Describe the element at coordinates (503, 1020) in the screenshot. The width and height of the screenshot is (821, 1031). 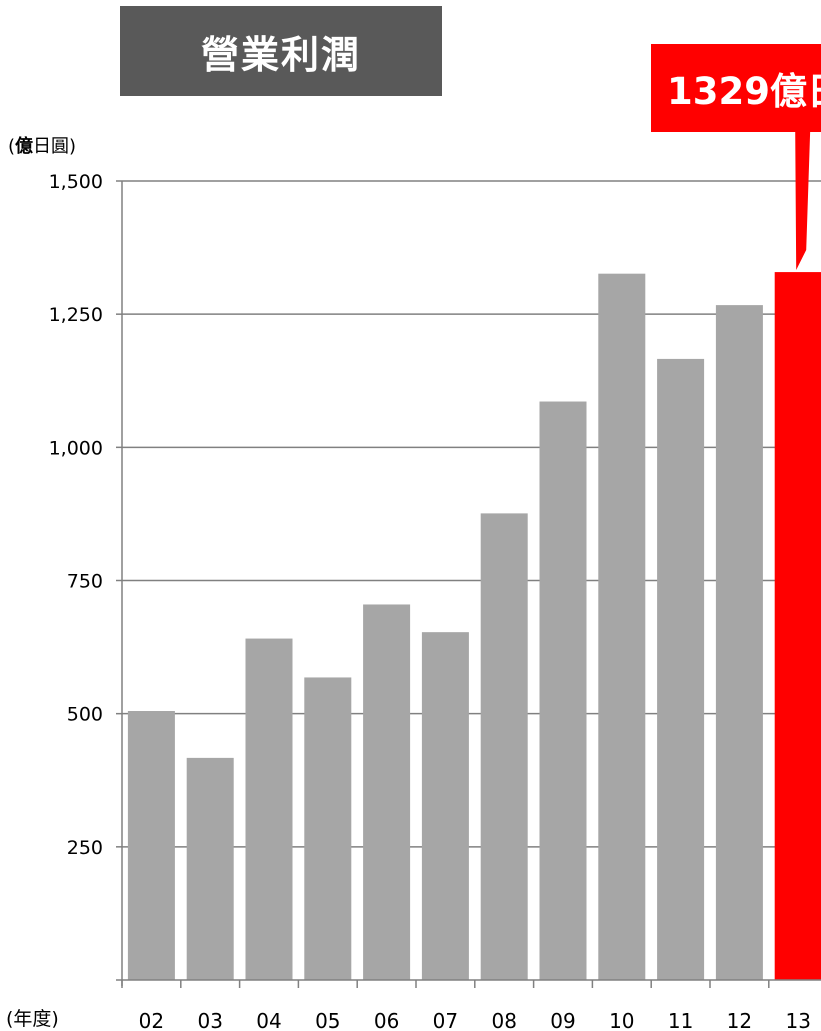
I see `x-tick-label: 08` at that location.